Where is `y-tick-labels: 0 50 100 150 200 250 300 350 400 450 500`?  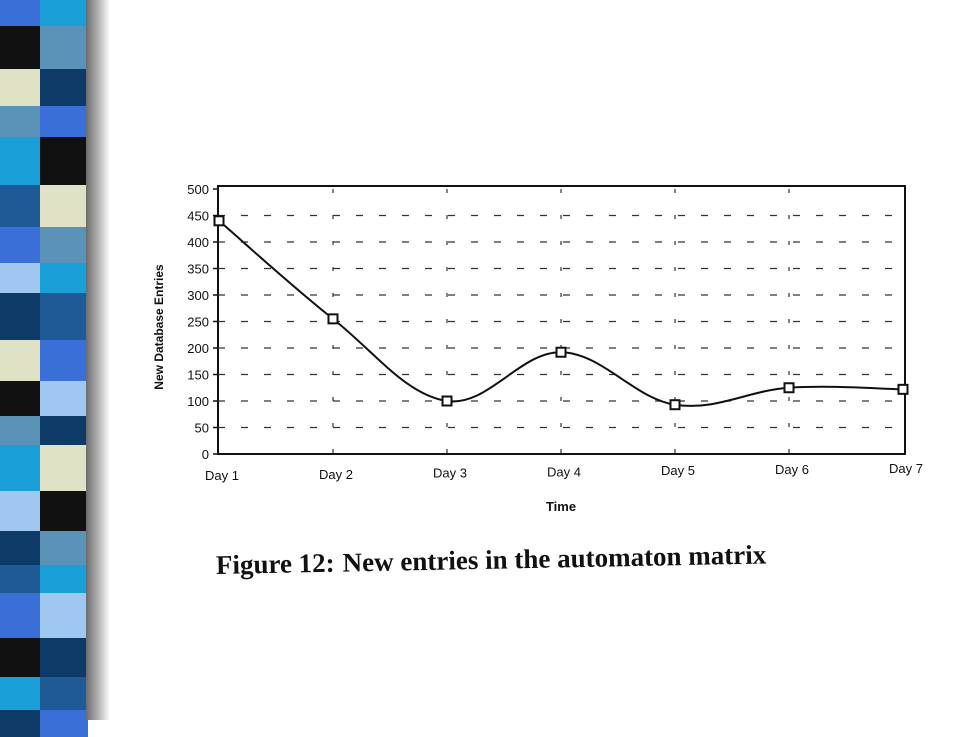
y-tick-labels: 0 50 100 150 200 250 300 350 400 450 500 is located at coordinates (202, 322).